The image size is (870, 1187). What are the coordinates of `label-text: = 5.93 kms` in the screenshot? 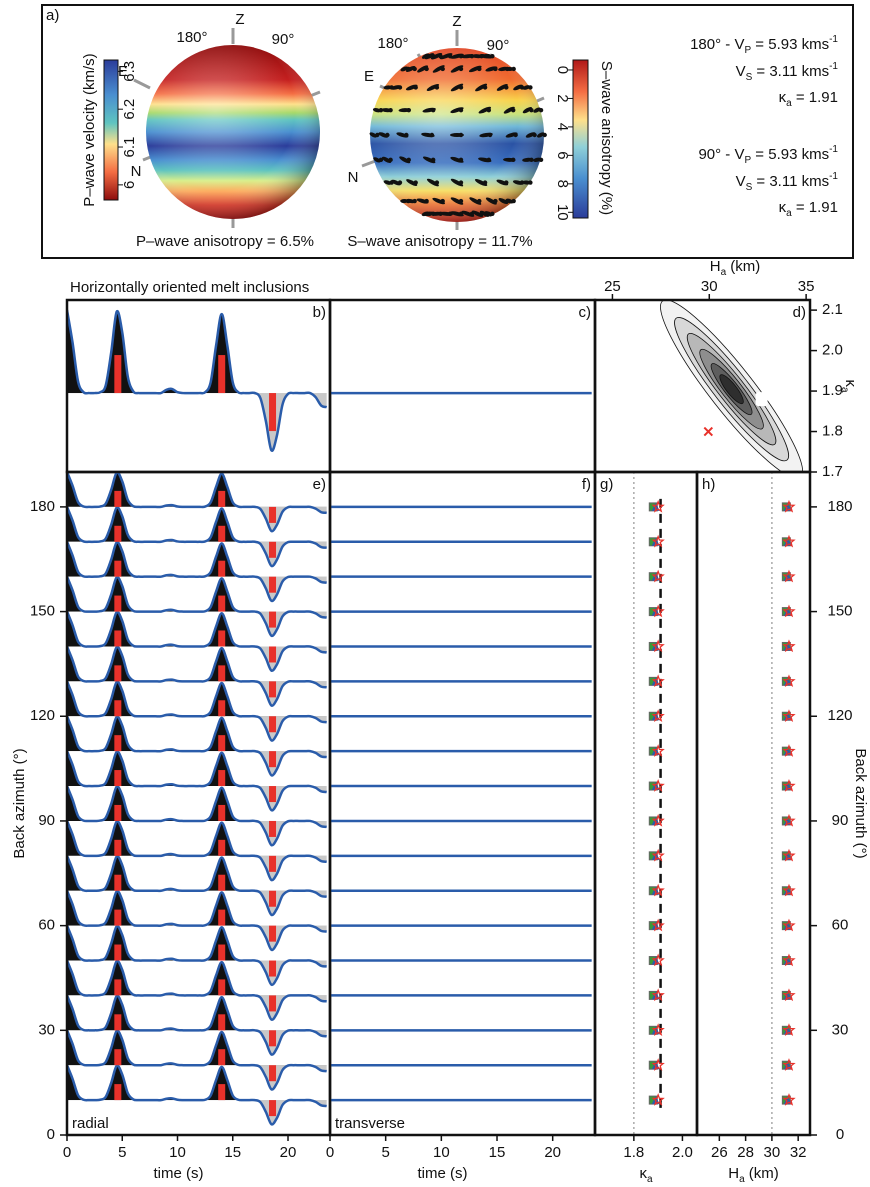 It's located at (790, 44).